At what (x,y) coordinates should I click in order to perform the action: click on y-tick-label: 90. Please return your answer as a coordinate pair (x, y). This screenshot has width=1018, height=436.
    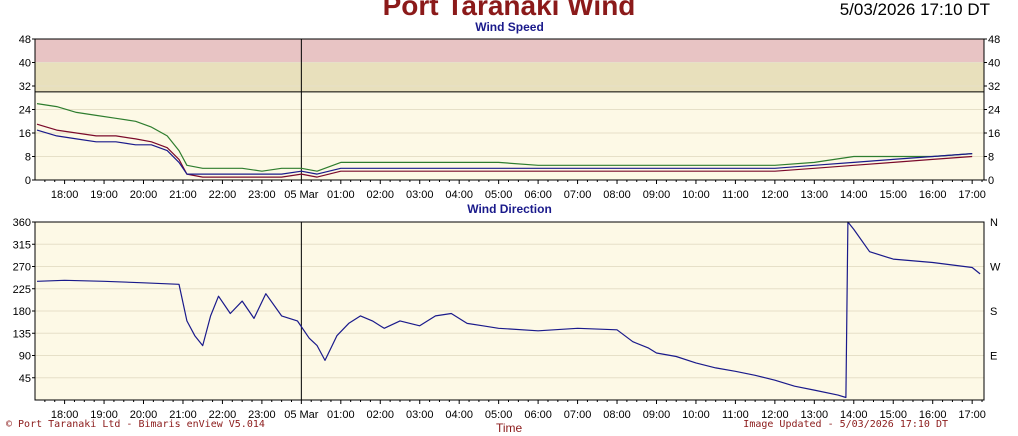
    Looking at the image, I should click on (25, 357).